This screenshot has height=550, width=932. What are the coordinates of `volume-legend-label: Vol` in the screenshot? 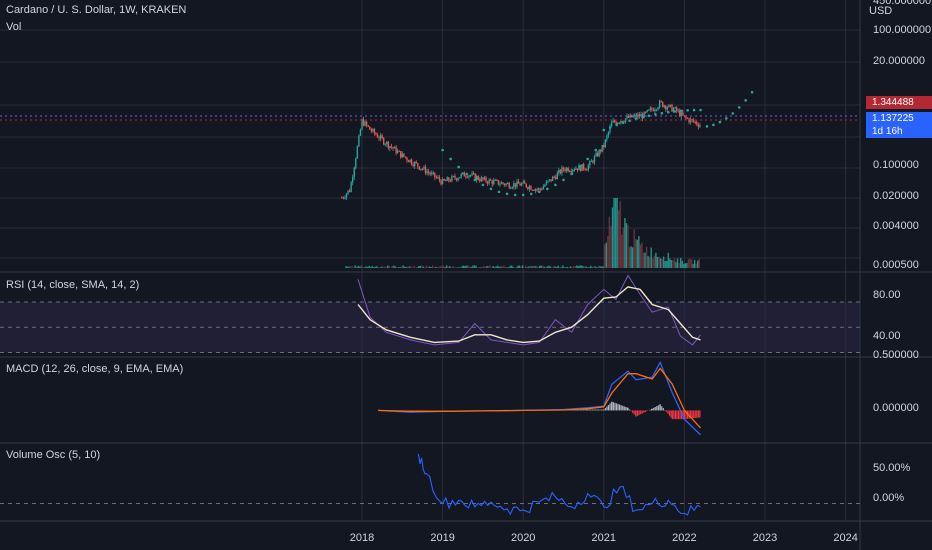 It's located at (14, 27).